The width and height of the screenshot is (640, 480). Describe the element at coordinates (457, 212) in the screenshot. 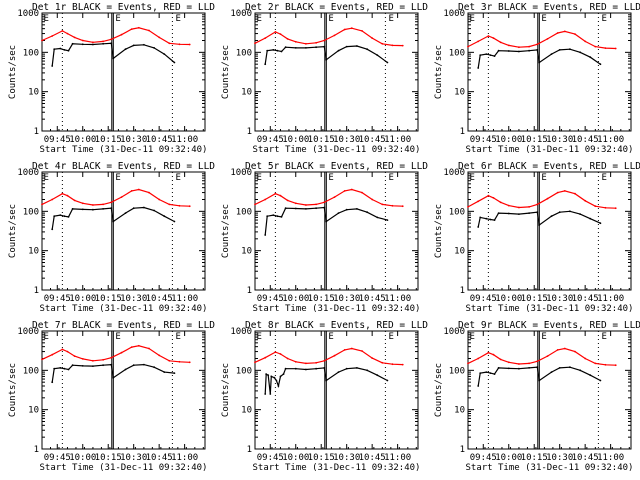

I see `y-tick-label: 100` at that location.